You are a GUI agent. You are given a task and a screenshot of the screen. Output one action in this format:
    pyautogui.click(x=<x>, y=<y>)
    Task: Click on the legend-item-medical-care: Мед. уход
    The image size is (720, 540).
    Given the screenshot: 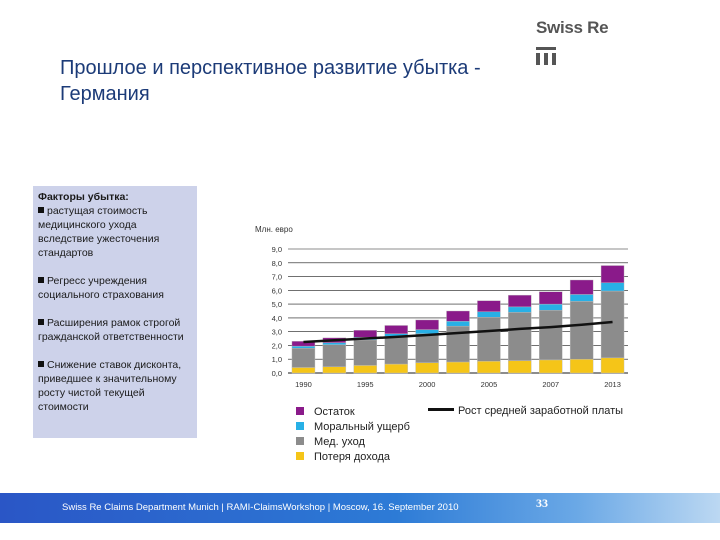 What is the action you would take?
    pyautogui.click(x=353, y=442)
    